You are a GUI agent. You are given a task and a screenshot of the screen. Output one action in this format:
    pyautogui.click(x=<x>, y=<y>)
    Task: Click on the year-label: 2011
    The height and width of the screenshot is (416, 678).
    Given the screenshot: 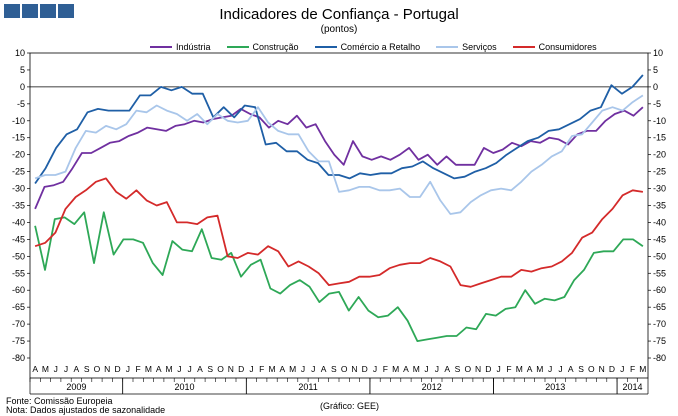 What is the action you would take?
    pyautogui.click(x=307, y=387)
    